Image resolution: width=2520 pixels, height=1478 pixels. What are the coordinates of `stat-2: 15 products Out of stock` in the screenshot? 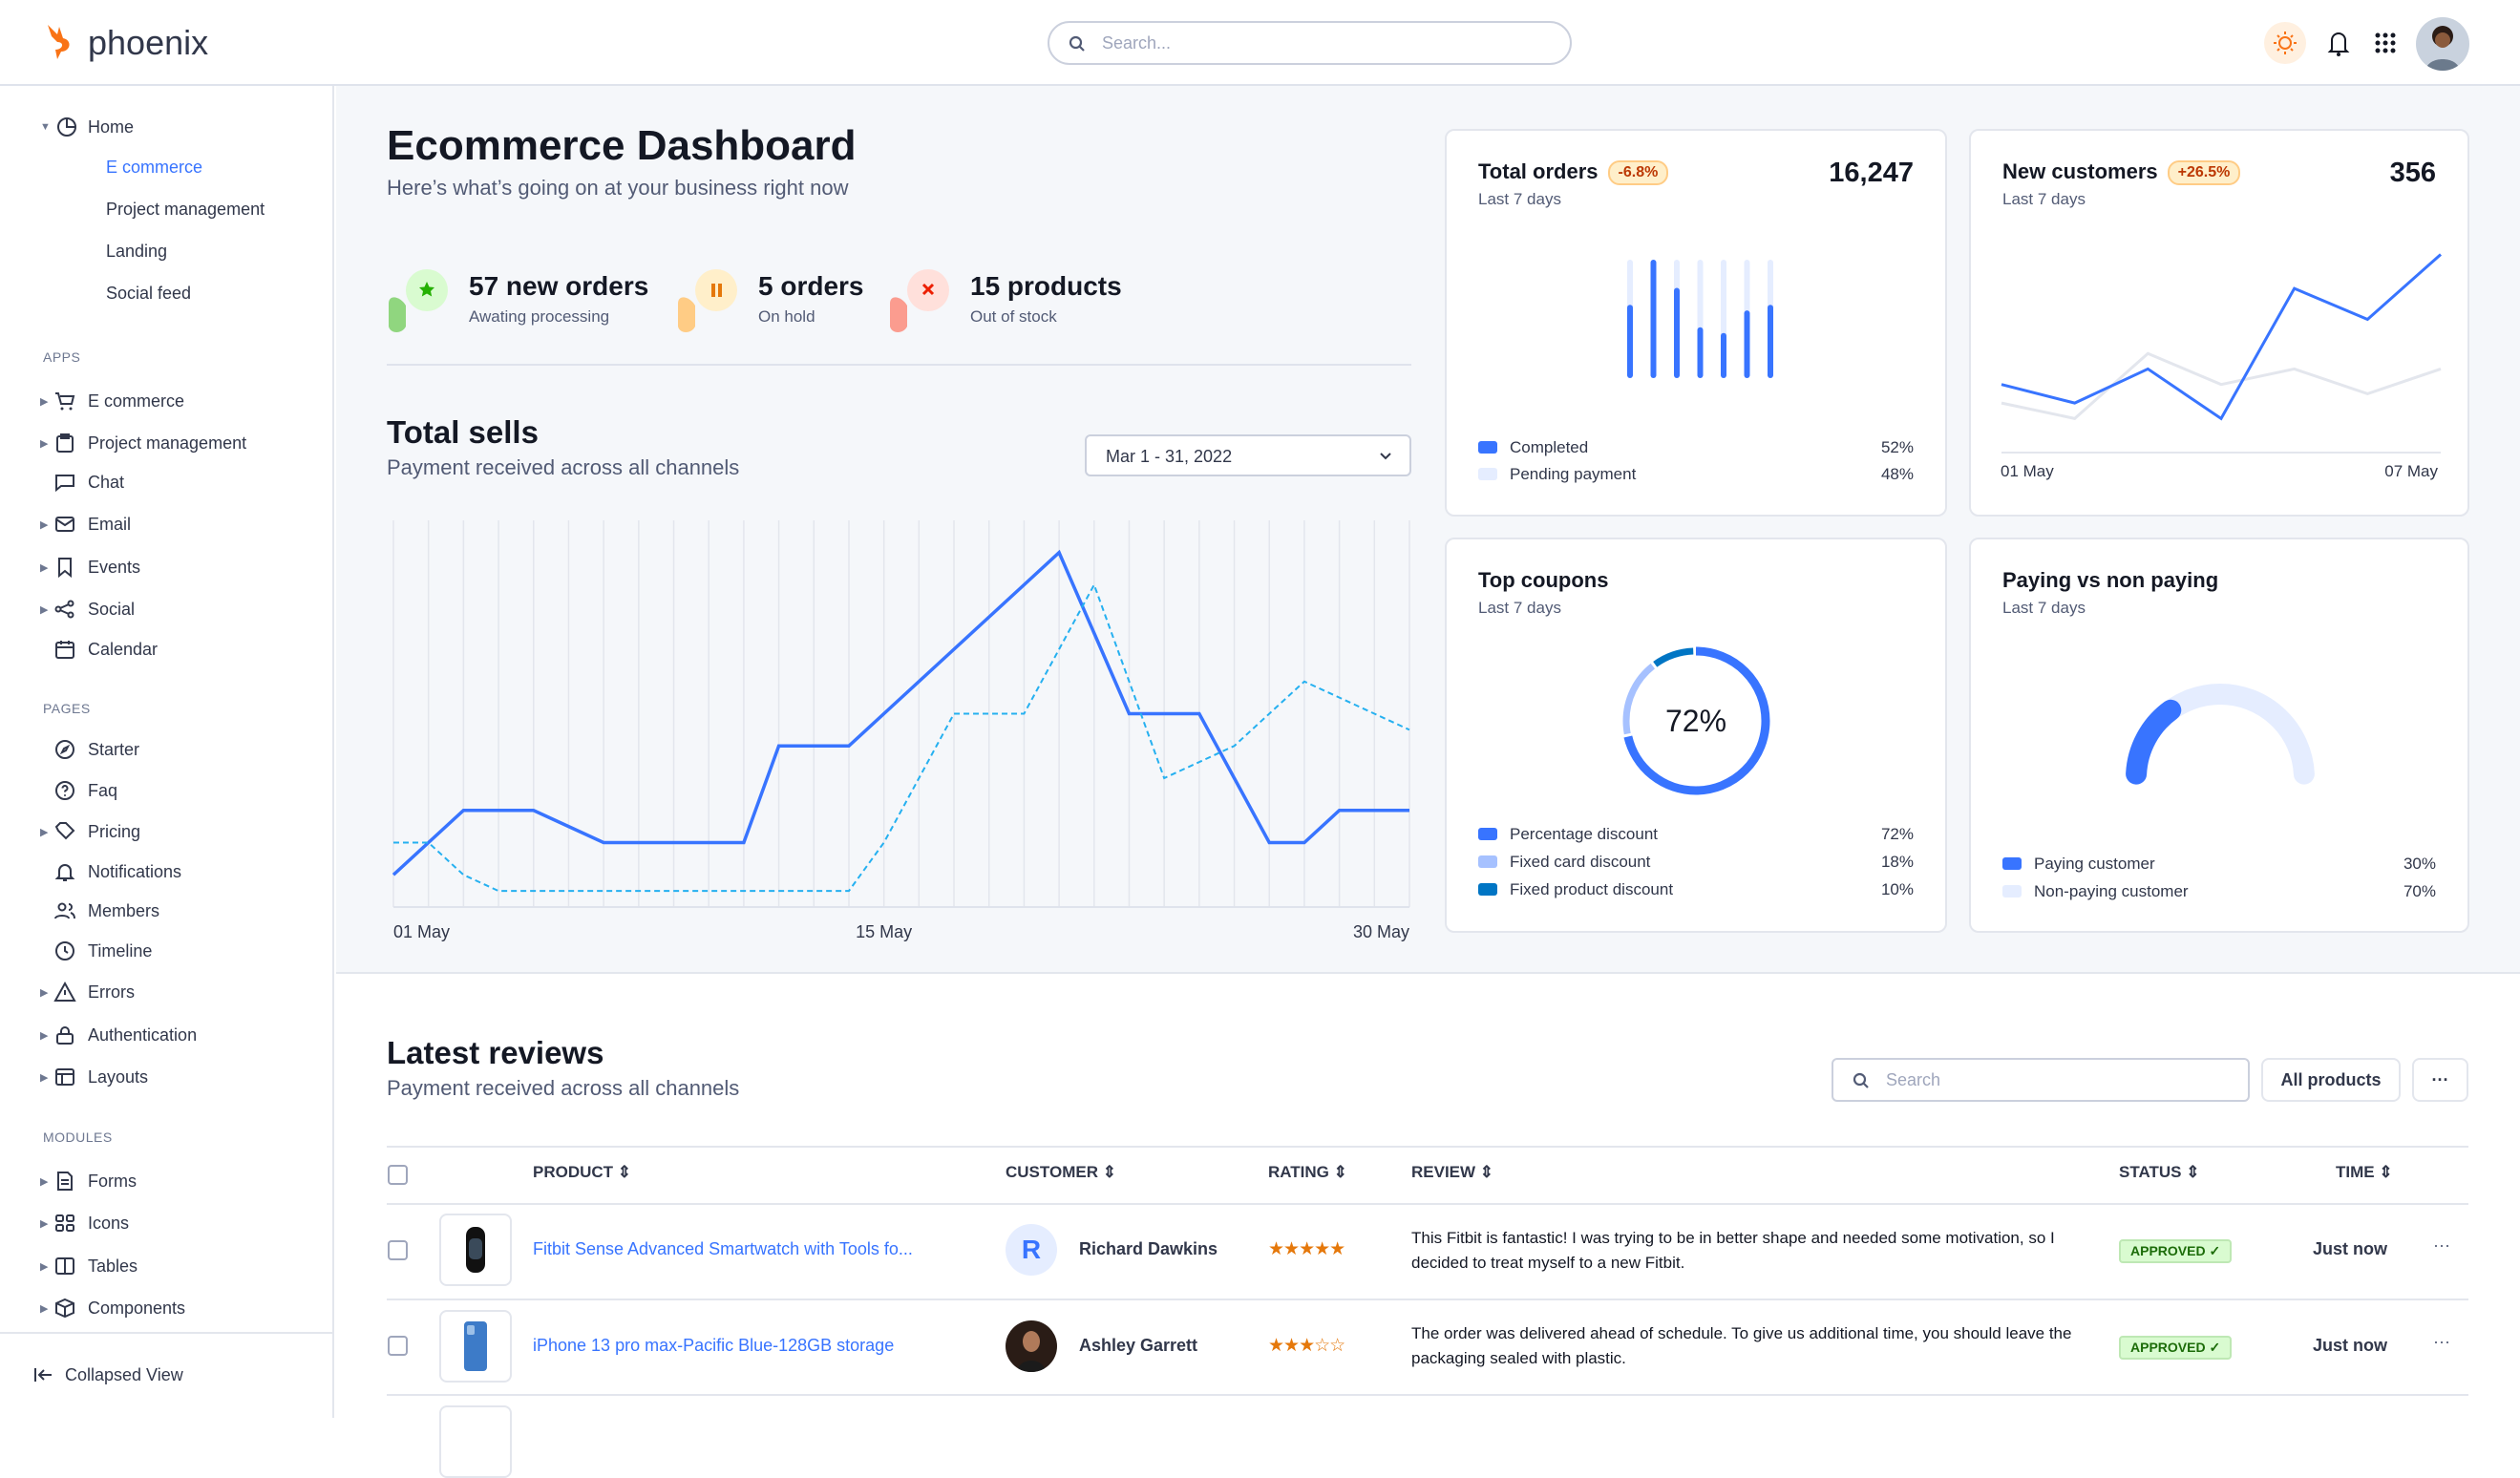 It's located at (1031, 301).